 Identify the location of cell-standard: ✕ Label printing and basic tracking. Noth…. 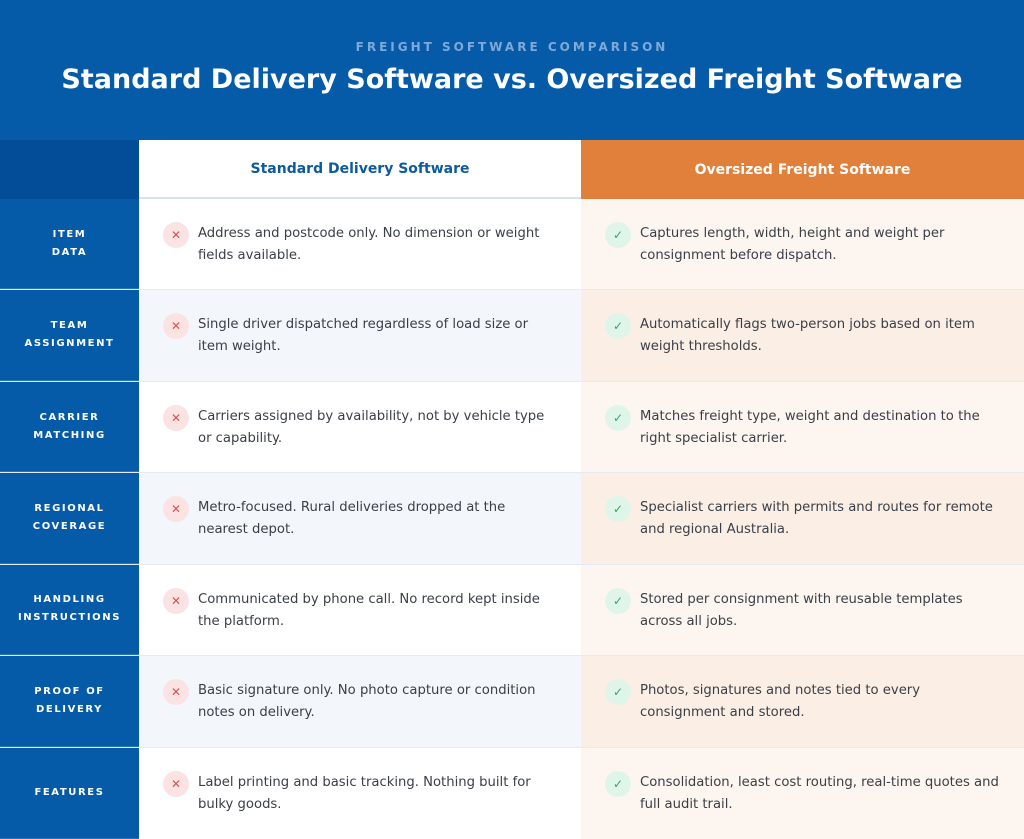
(360, 793).